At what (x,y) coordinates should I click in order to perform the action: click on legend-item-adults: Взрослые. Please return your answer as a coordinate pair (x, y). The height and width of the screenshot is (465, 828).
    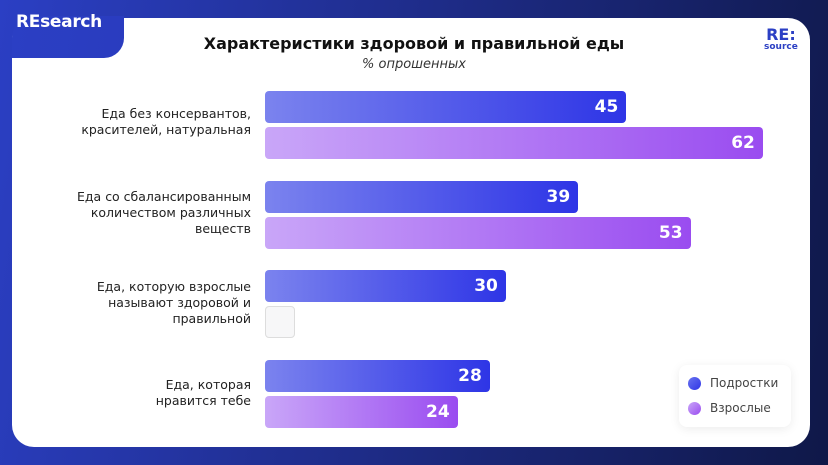
    Looking at the image, I should click on (729, 408).